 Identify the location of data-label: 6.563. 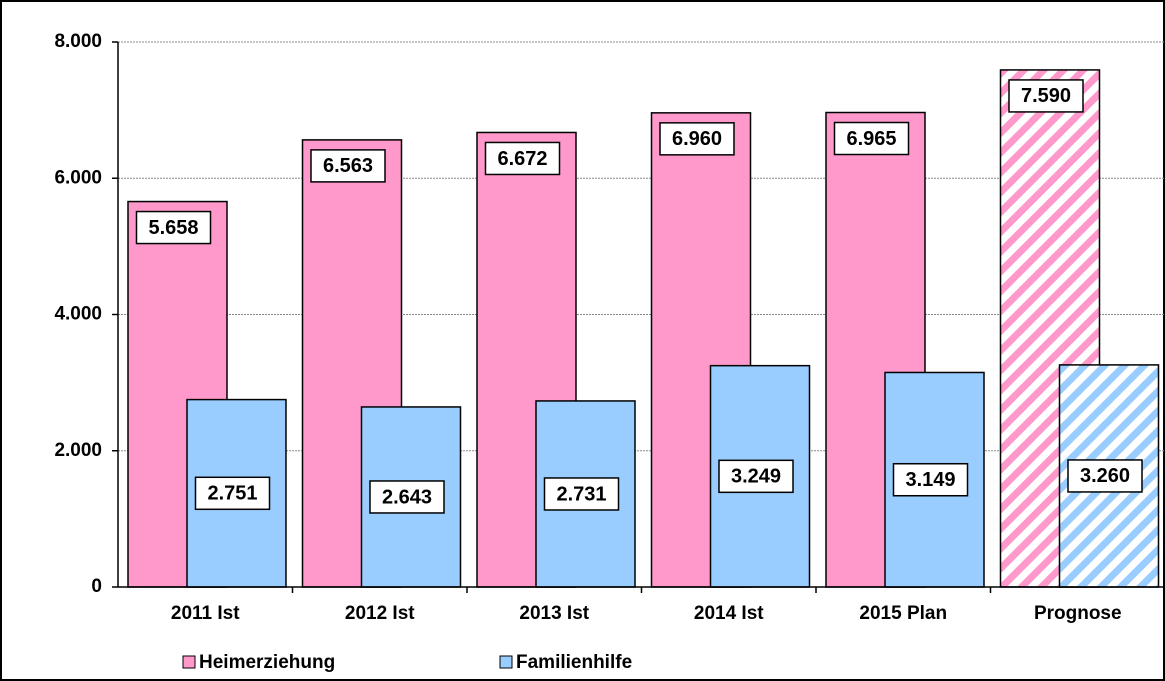
(348, 166).